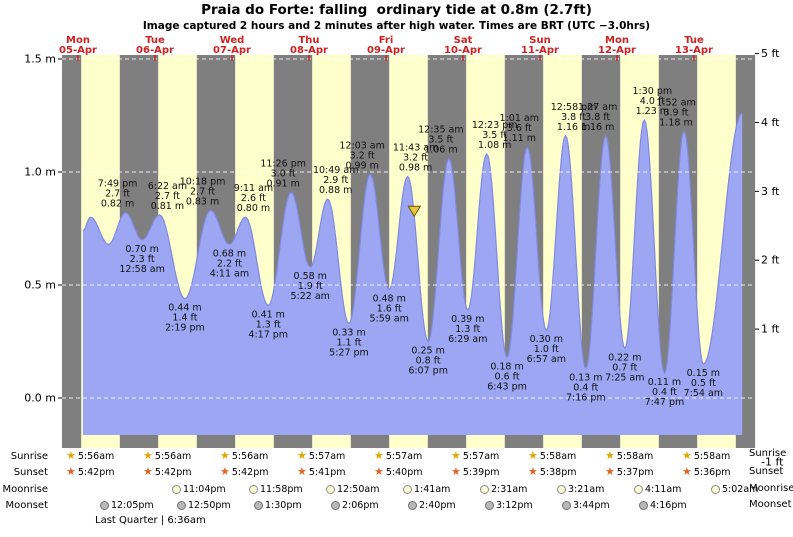  I want to click on low-tide-label: 0.13 m, so click(585, 378).